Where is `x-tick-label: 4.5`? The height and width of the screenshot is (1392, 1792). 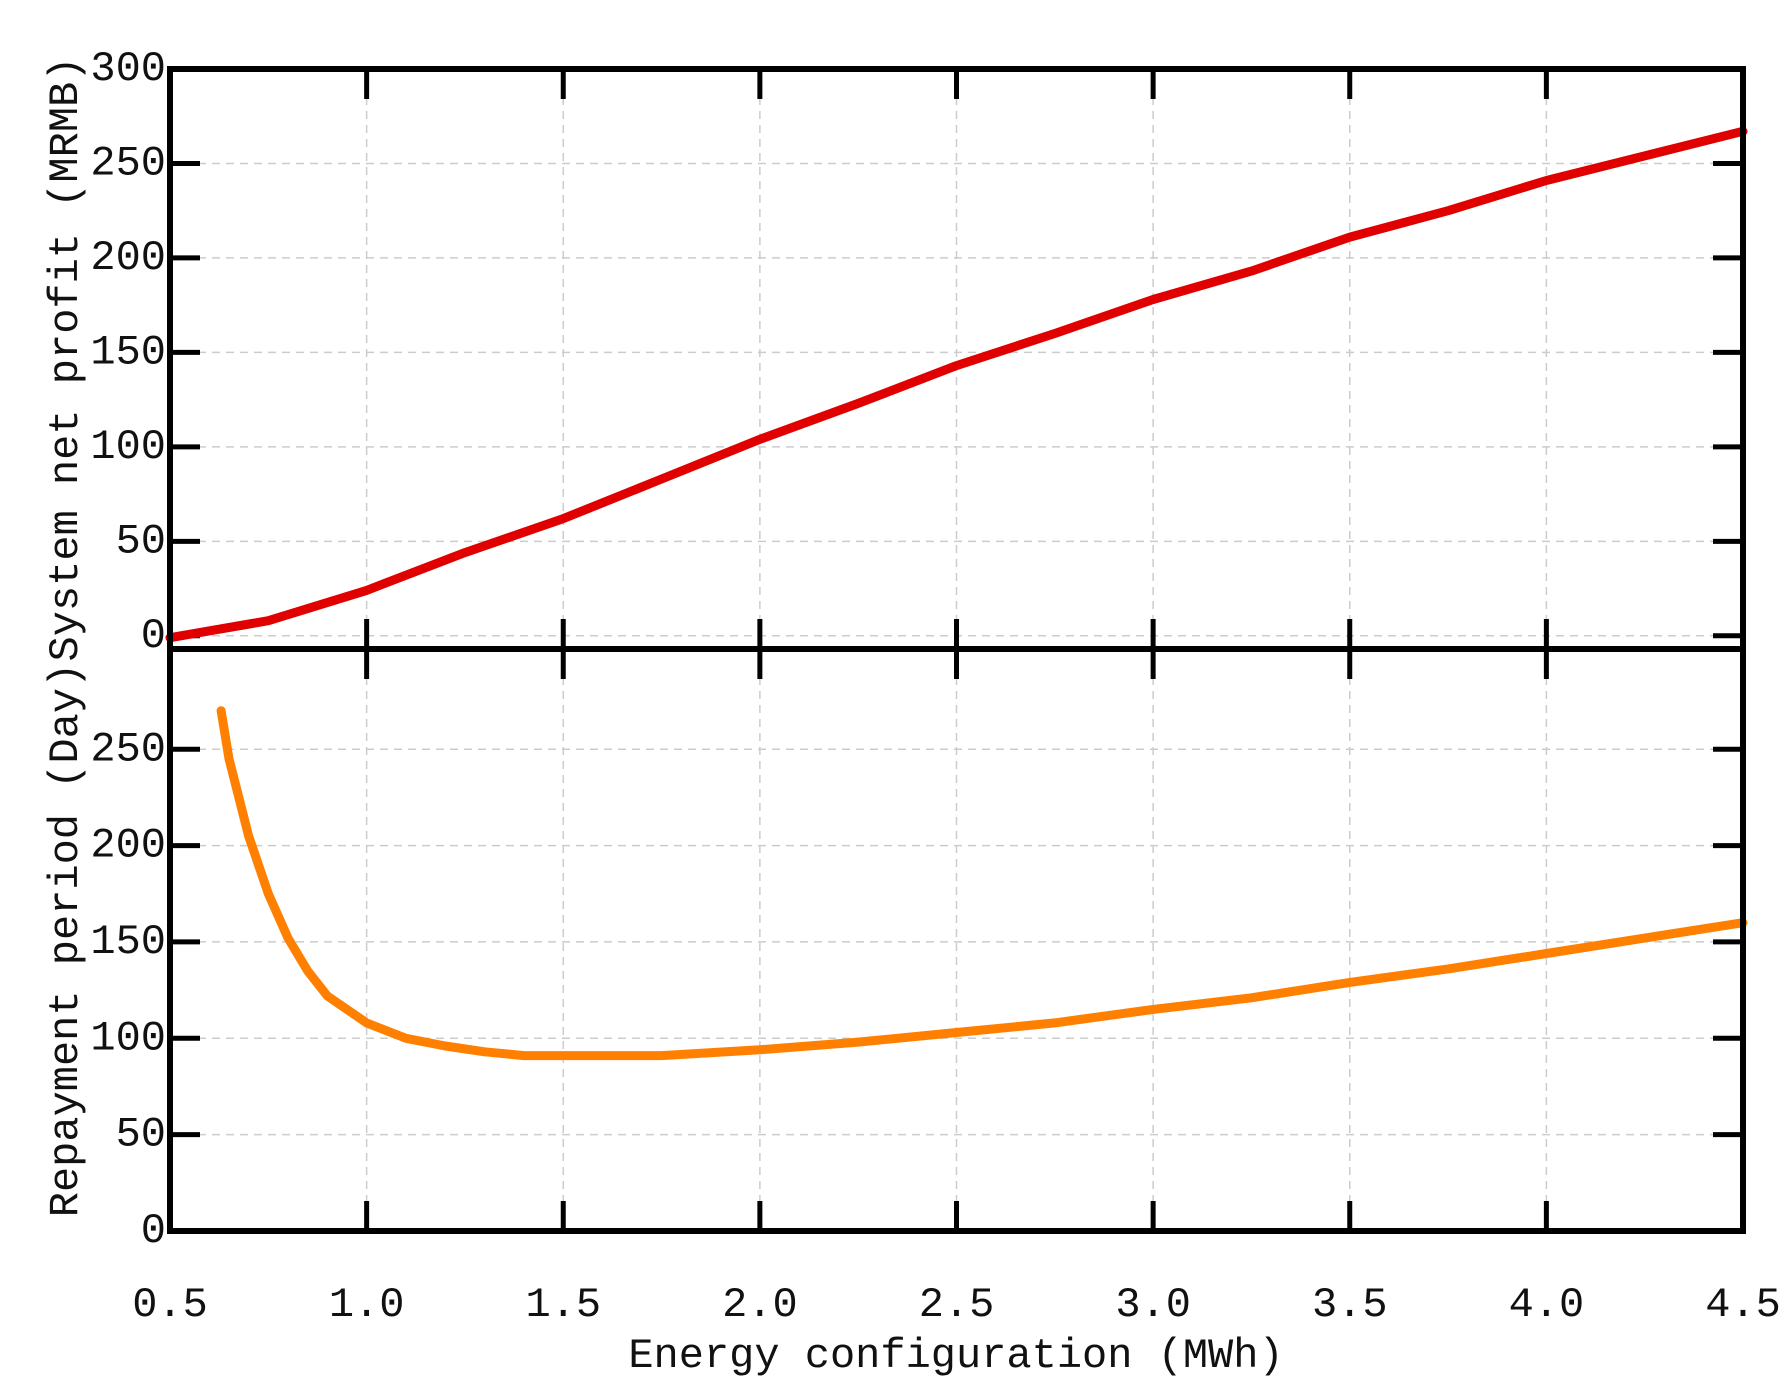 x-tick-label: 4.5 is located at coordinates (1743, 1305).